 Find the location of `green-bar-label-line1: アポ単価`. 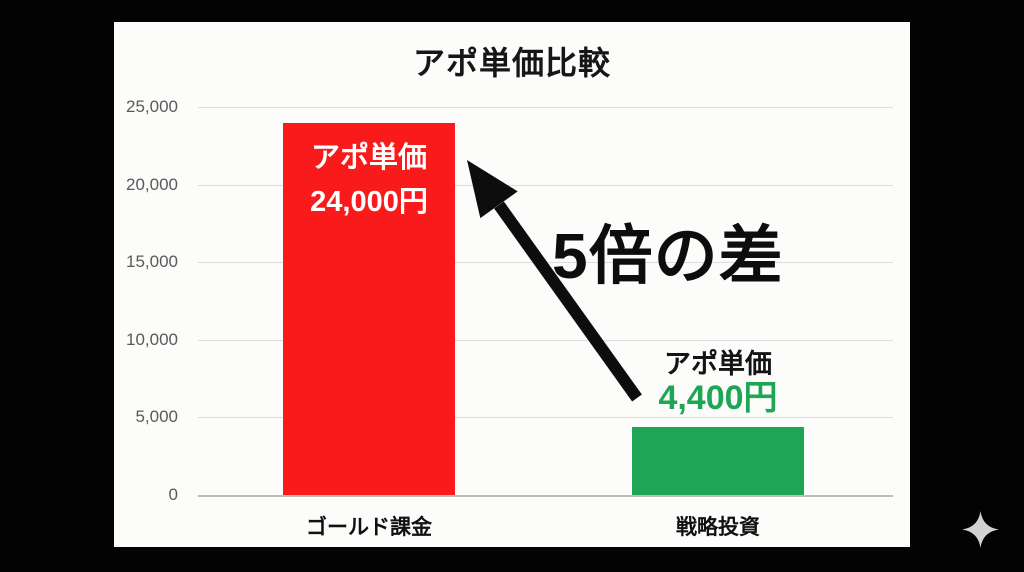

green-bar-label-line1: アポ単価 is located at coordinates (718, 363).